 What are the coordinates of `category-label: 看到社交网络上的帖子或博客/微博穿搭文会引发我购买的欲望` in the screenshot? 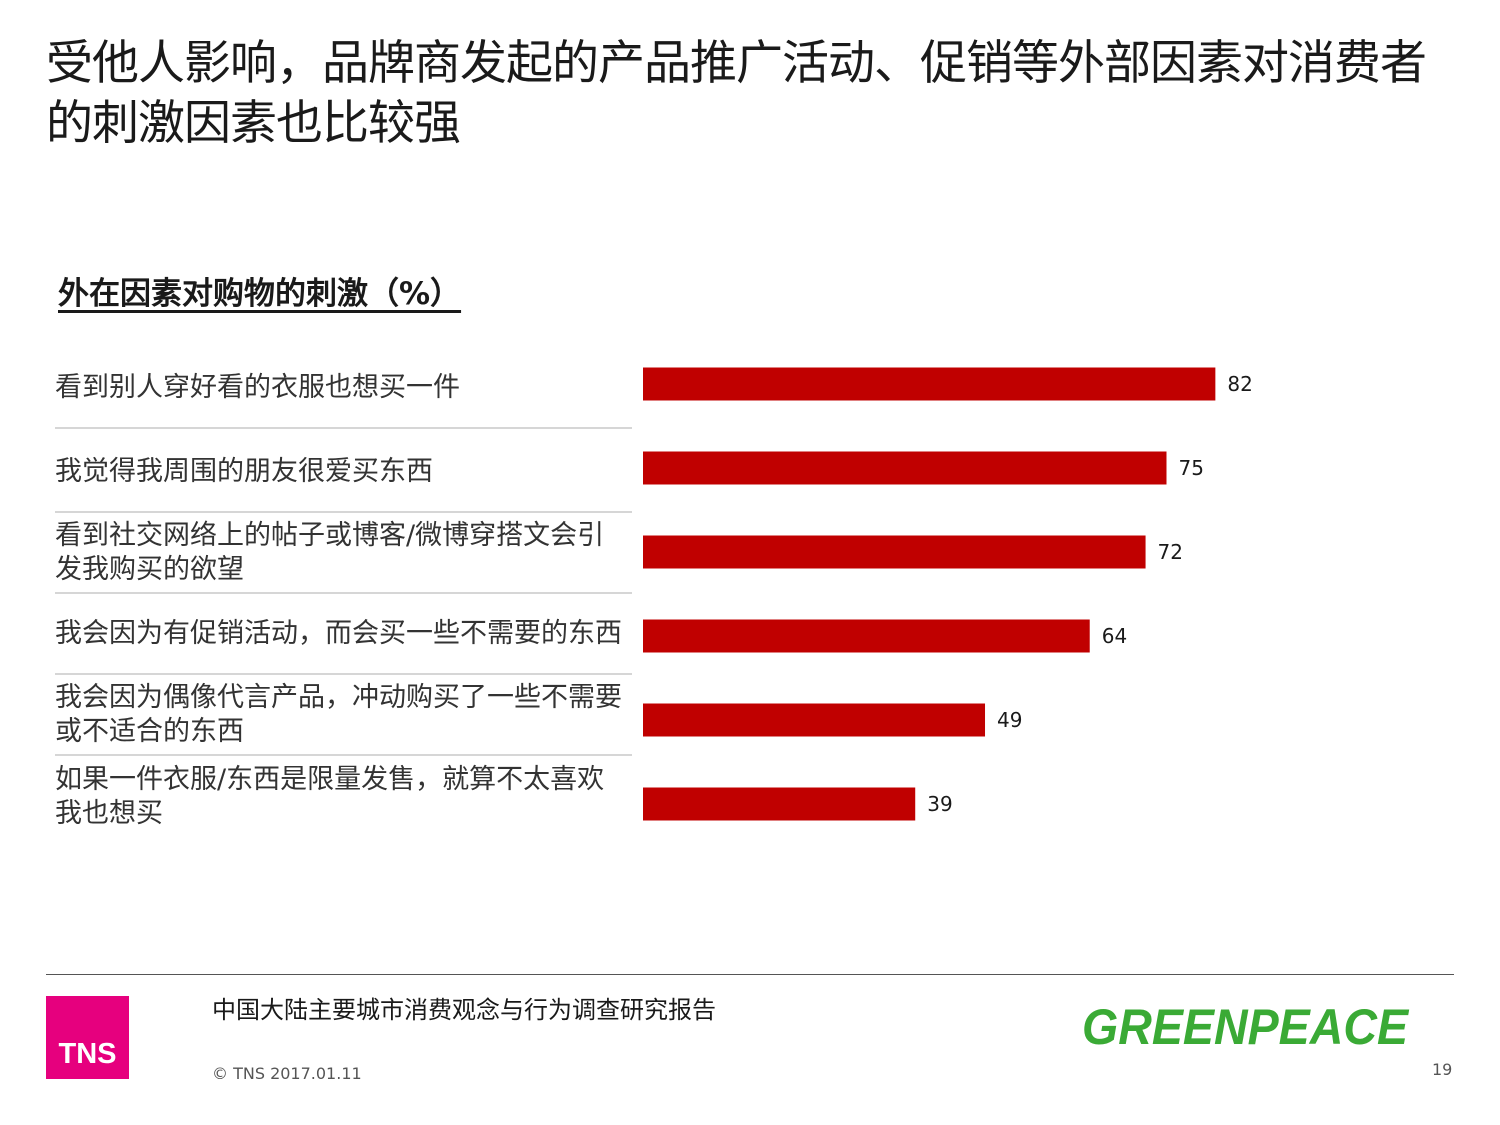 It's located at (330, 552).